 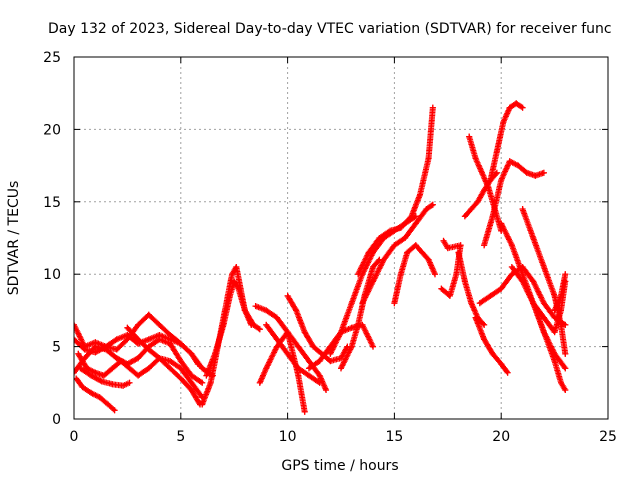 I want to click on y-tick-label: 20, so click(x=52, y=130).